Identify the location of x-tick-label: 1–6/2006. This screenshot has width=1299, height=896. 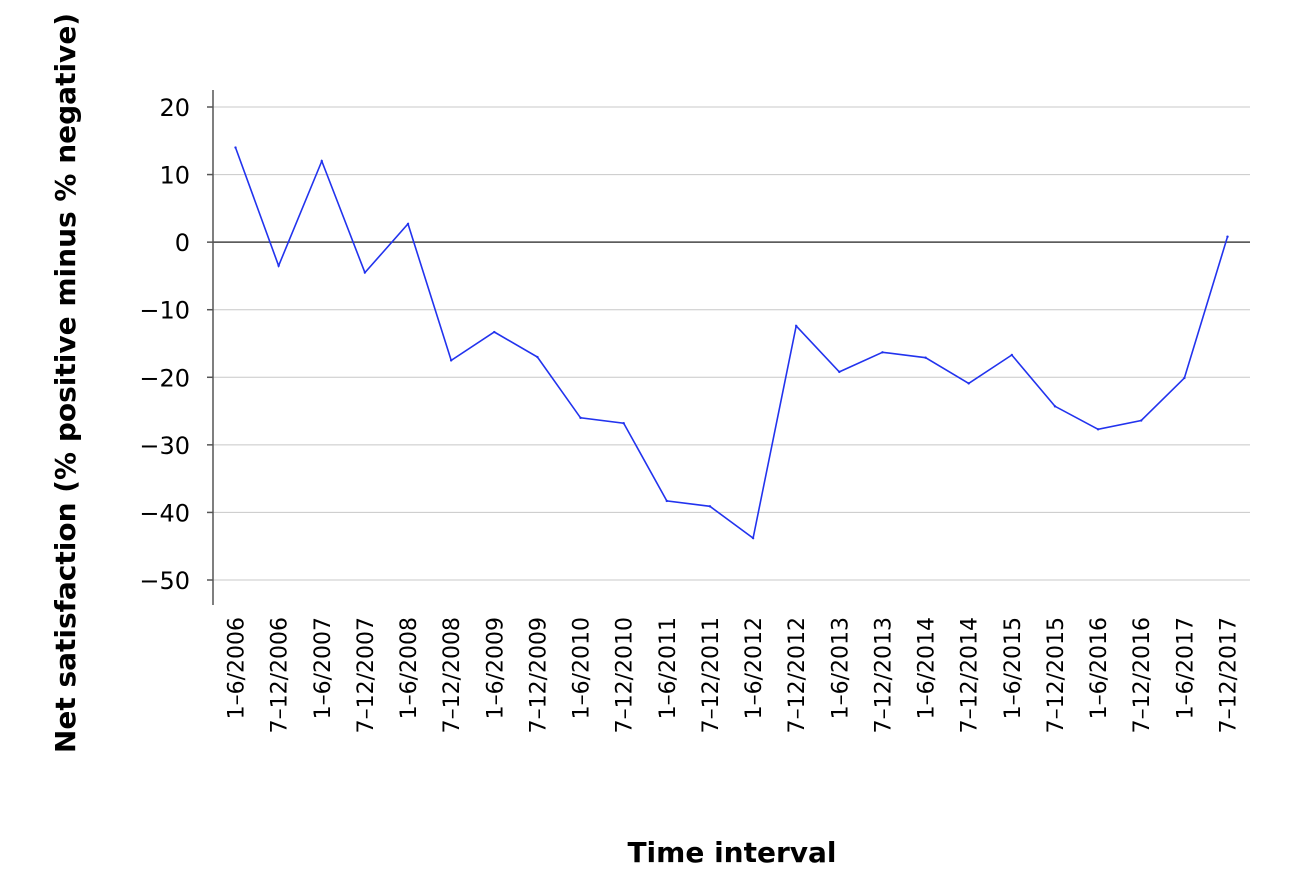
(237, 668).